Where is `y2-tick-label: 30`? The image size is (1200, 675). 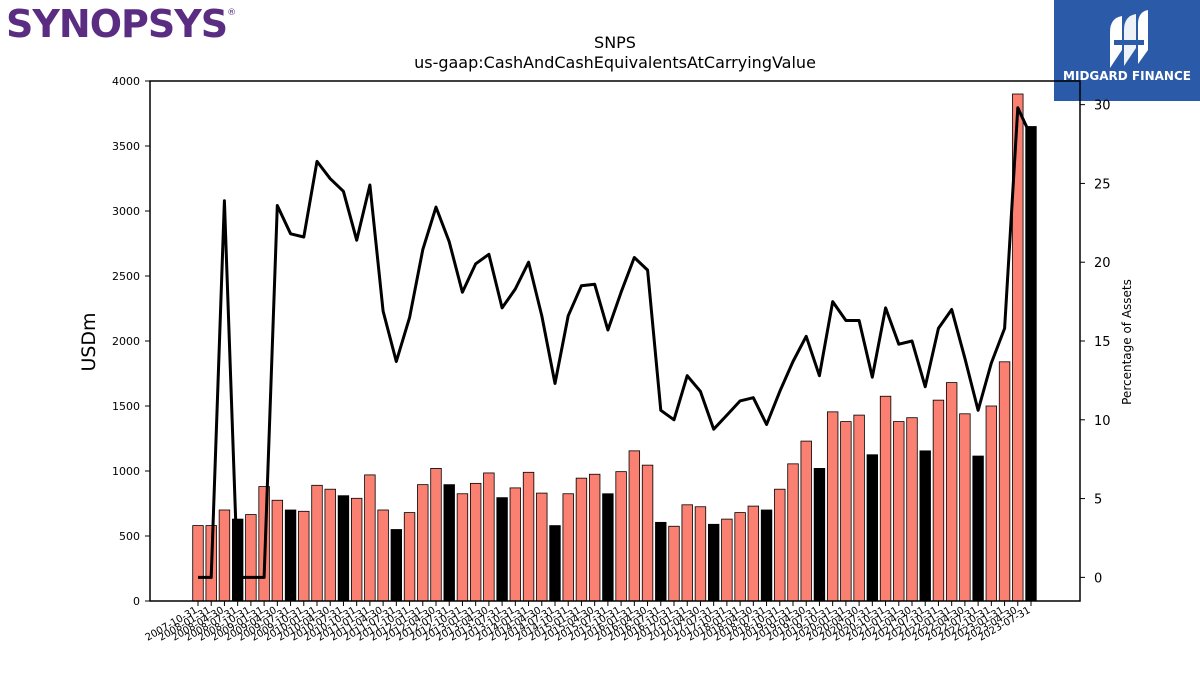 y2-tick-label: 30 is located at coordinates (1102, 106).